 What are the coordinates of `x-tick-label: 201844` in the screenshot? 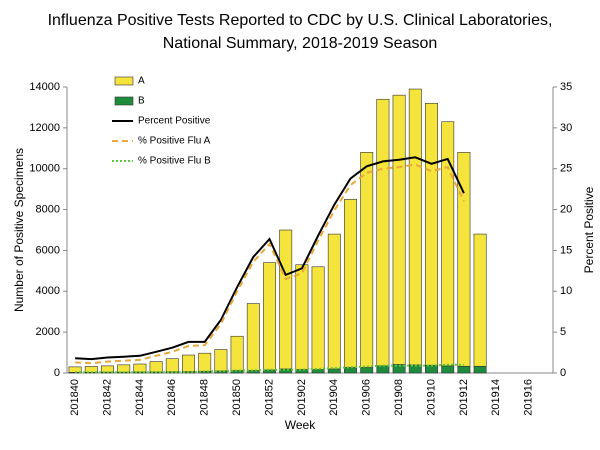 It's located at (140, 397).